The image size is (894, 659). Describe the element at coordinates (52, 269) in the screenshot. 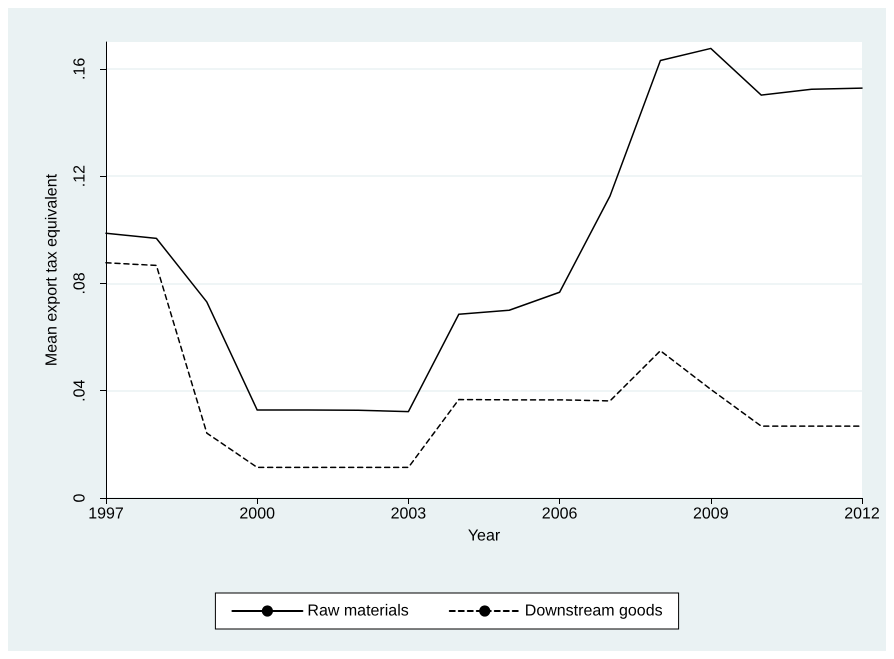

I see `y-axis-title: Mean export tax equivalent` at that location.